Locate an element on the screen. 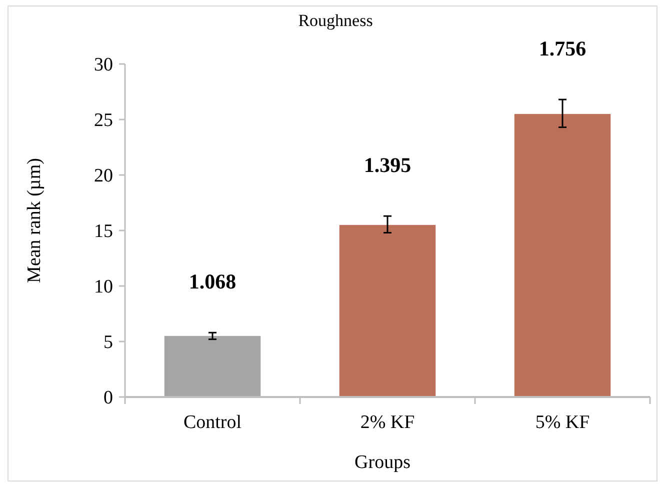 The height and width of the screenshot is (487, 665). annotation: 1.068 is located at coordinates (212, 282).